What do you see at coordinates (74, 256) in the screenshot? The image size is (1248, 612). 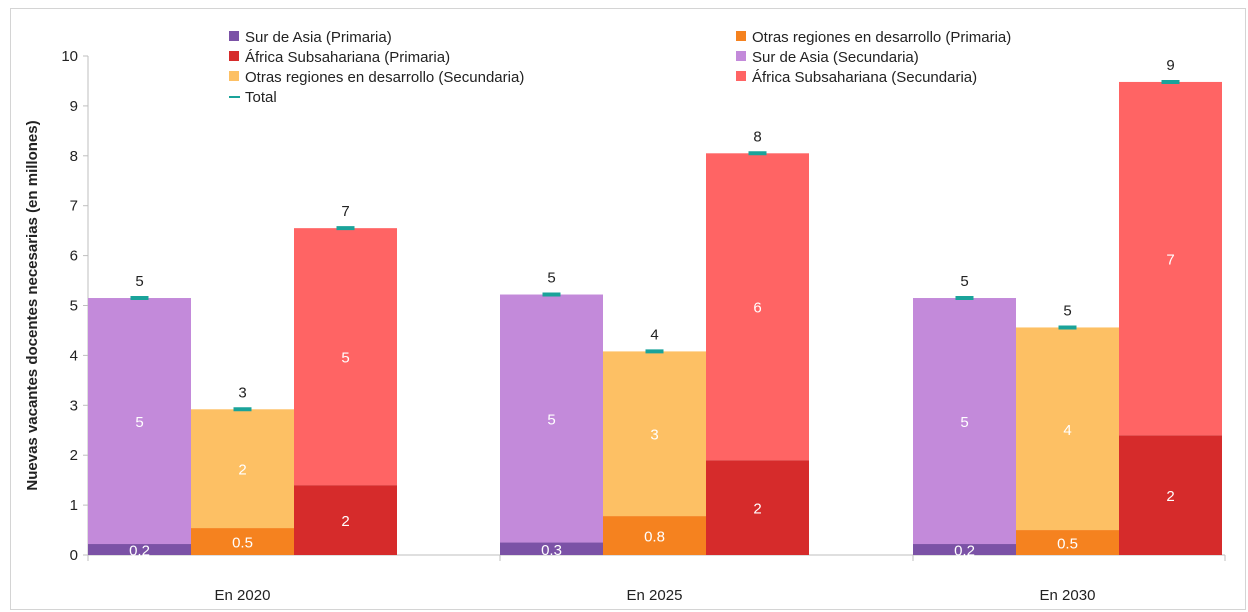 I see `y-tick-label: 6` at bounding box center [74, 256].